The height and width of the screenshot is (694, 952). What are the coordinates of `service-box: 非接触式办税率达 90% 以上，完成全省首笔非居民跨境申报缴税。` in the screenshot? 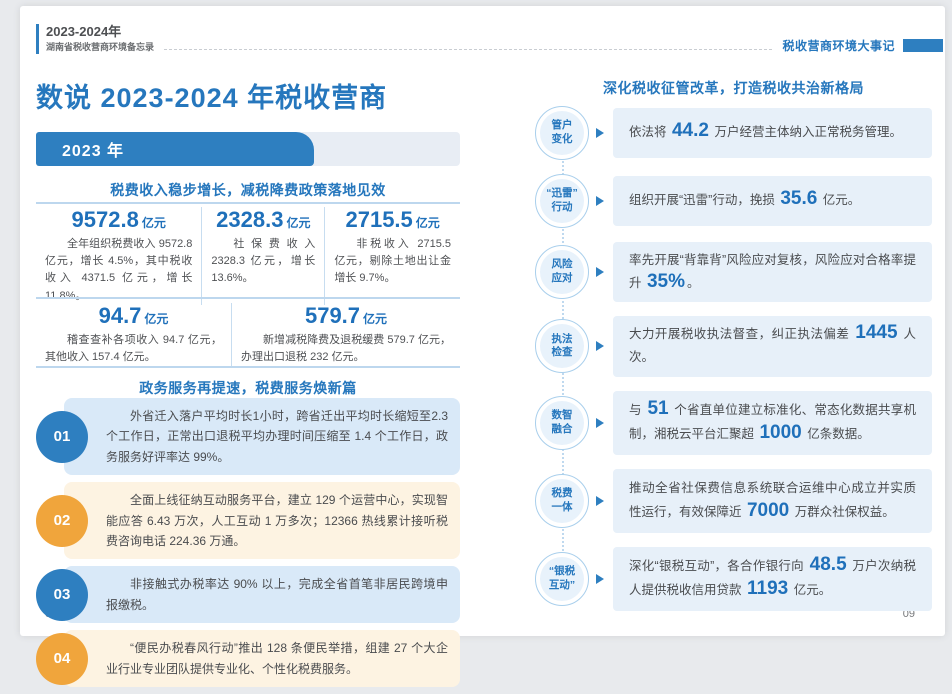 It's located at (262, 595).